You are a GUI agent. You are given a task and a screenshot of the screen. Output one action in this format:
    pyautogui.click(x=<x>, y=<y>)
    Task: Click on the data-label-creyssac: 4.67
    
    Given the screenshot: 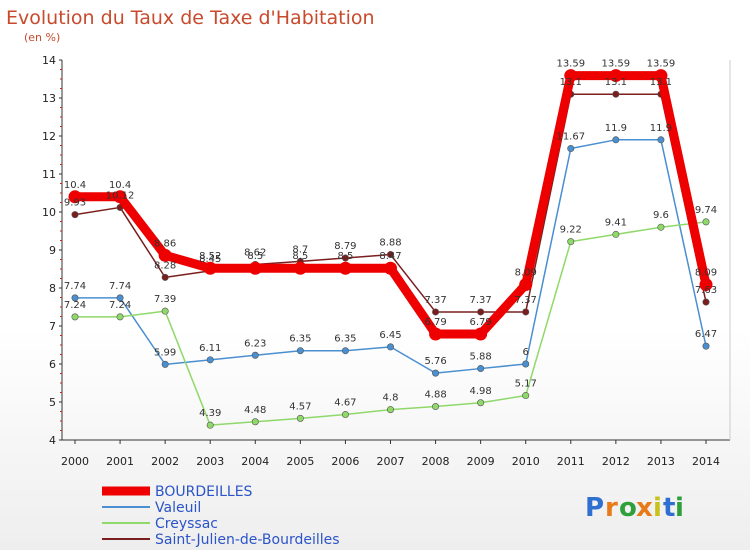 What is the action you would take?
    pyautogui.click(x=345, y=403)
    